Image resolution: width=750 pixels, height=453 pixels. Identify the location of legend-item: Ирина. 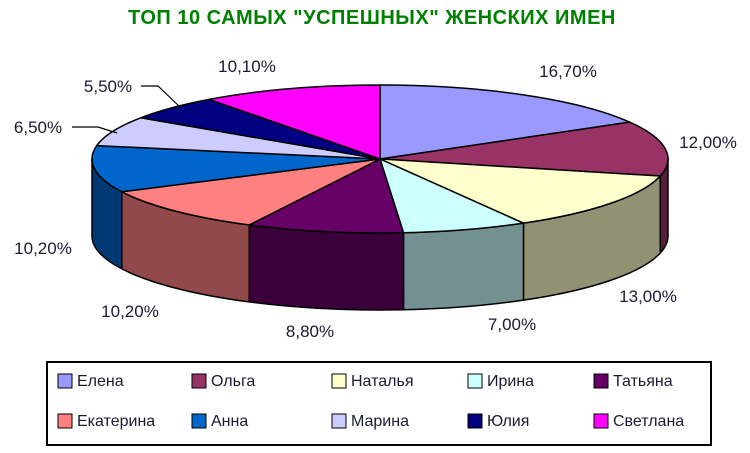
(500, 381).